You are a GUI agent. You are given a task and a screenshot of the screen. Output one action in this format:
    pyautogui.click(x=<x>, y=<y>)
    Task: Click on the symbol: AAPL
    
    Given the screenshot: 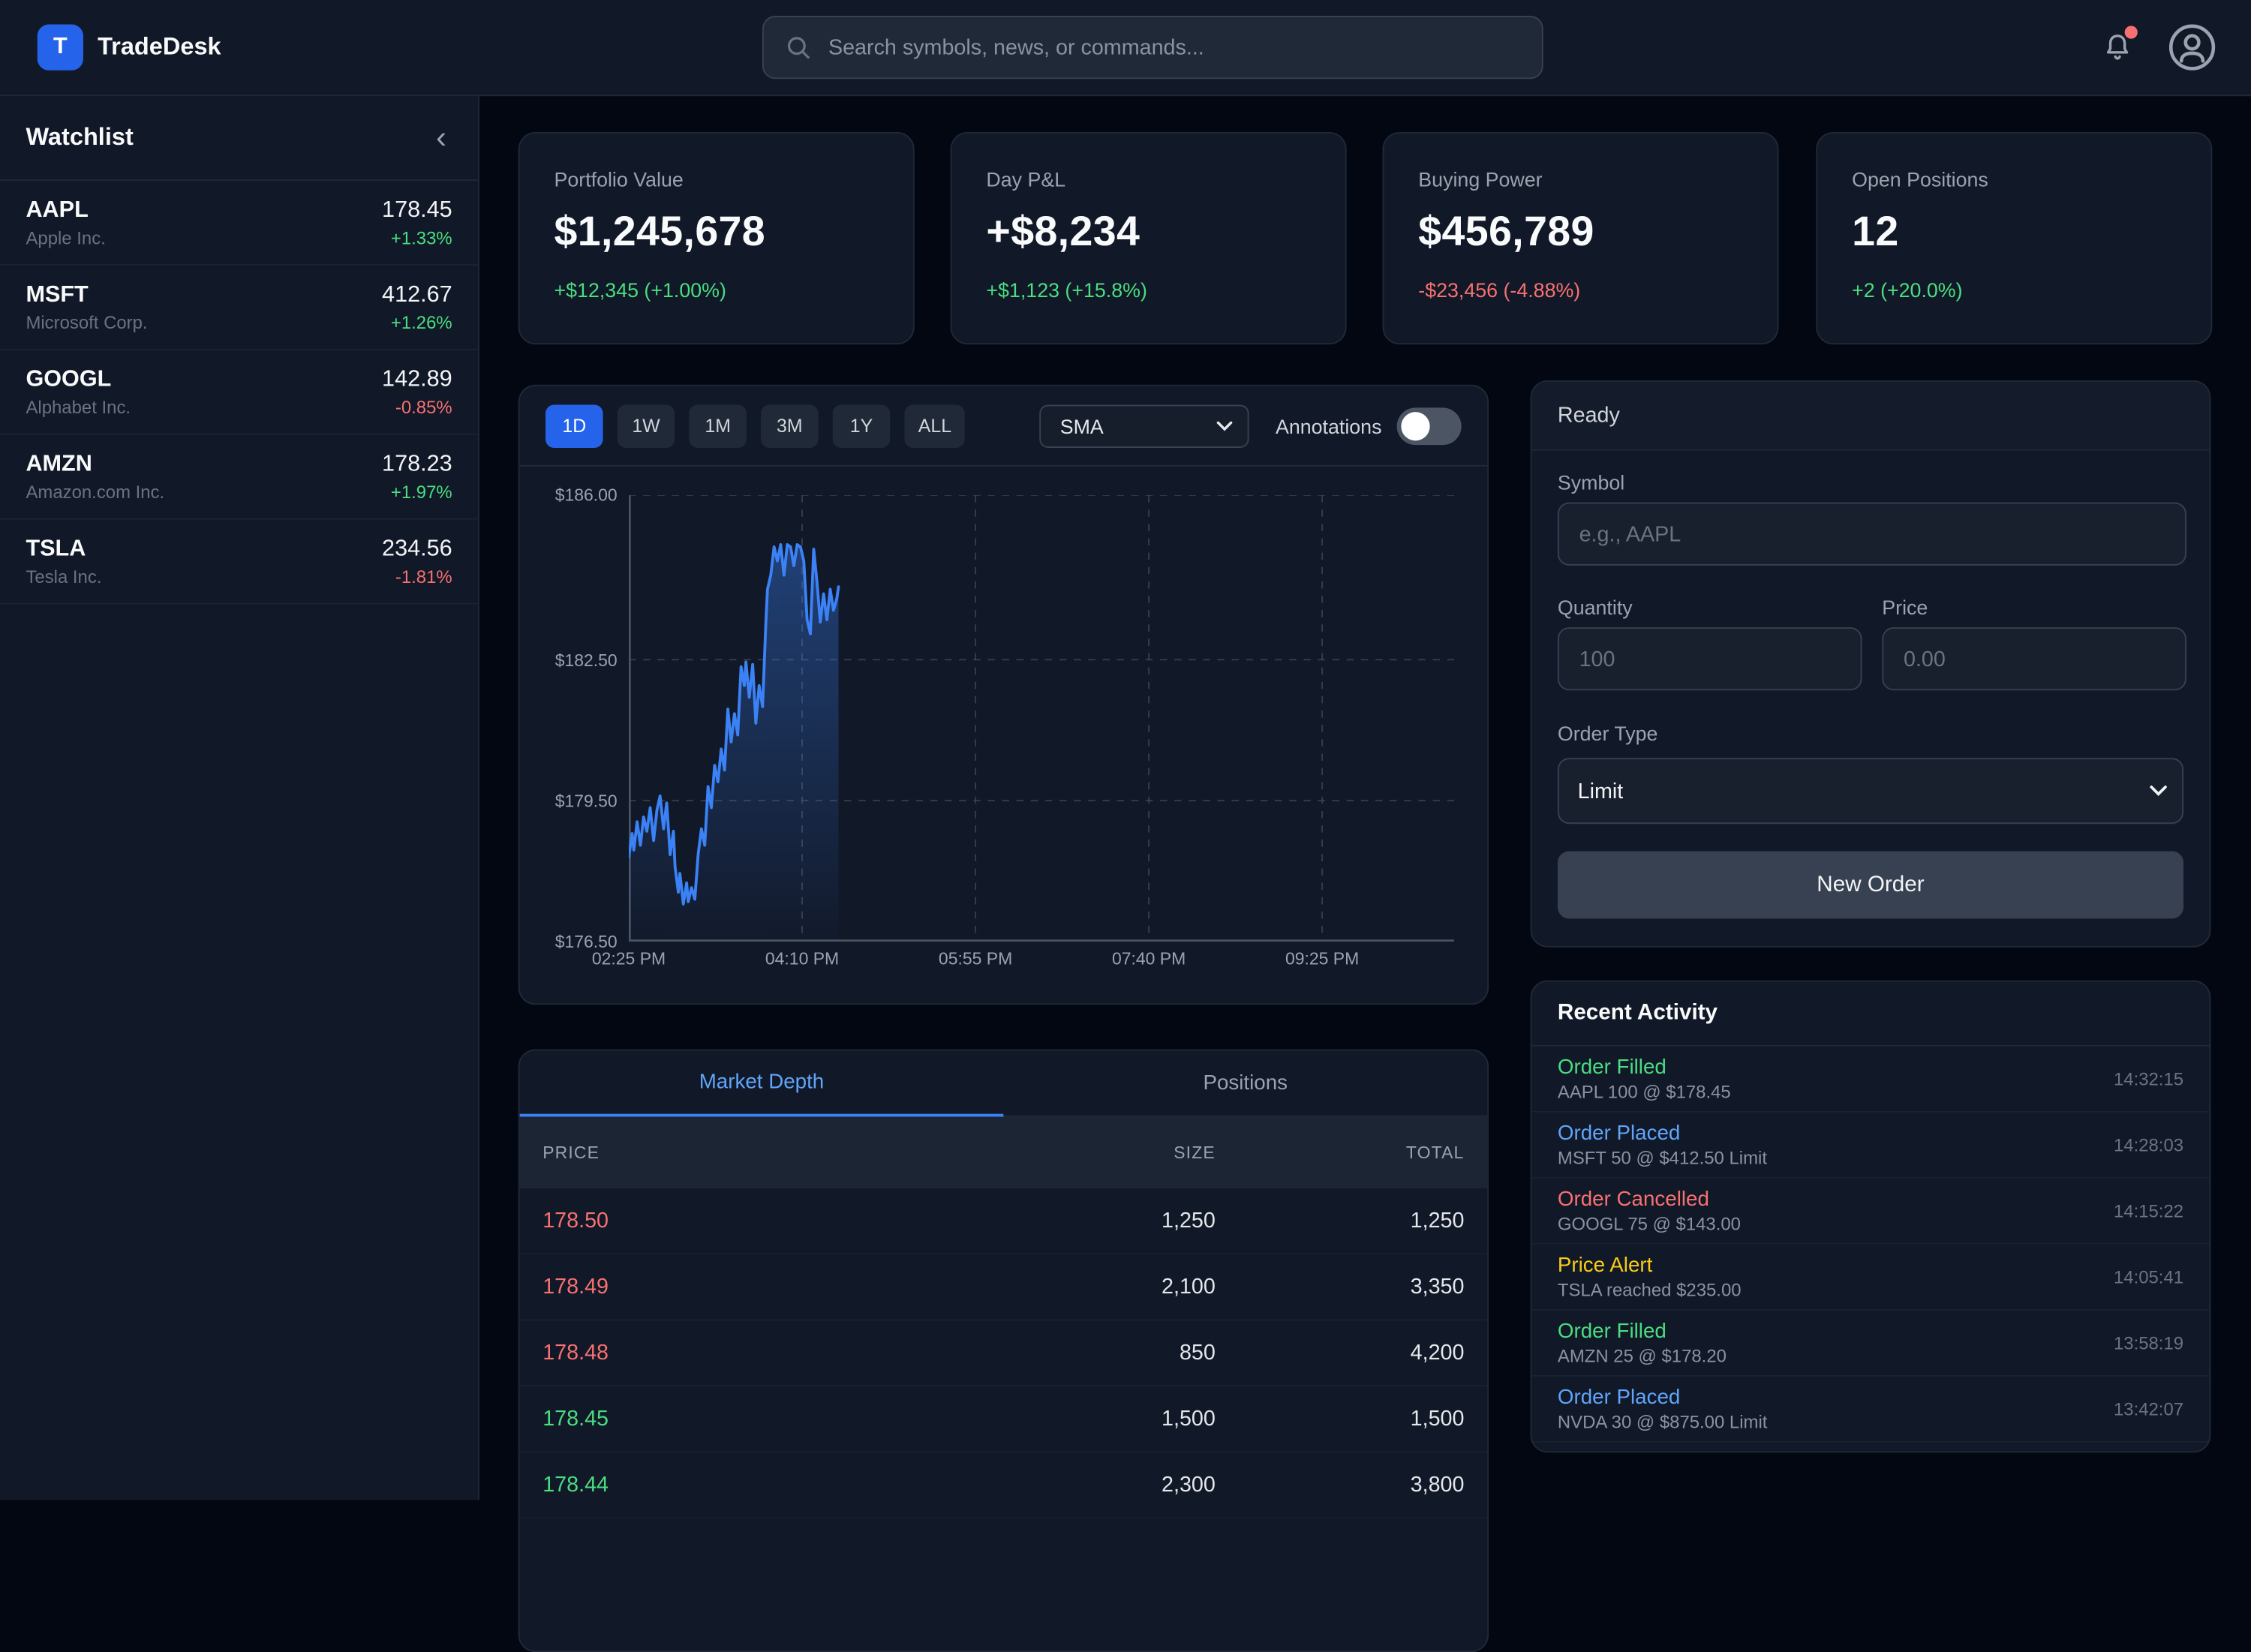 What is the action you would take?
    pyautogui.click(x=57, y=210)
    